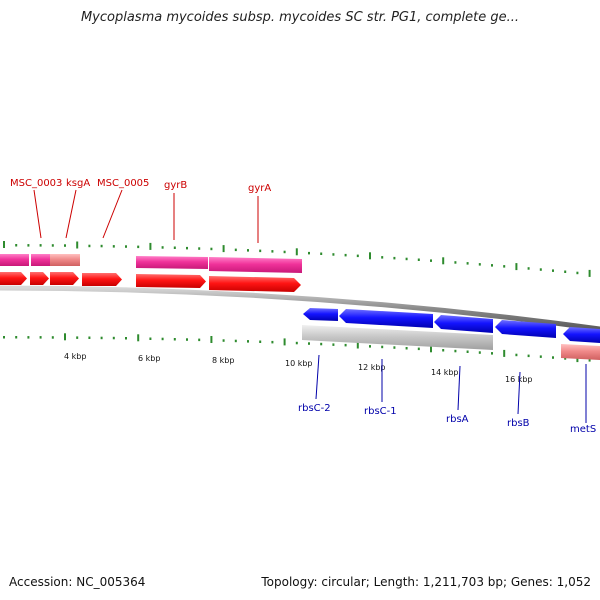 This screenshot has width=600, height=600. I want to click on gene-label-rbsa: rbsA, so click(457, 419).